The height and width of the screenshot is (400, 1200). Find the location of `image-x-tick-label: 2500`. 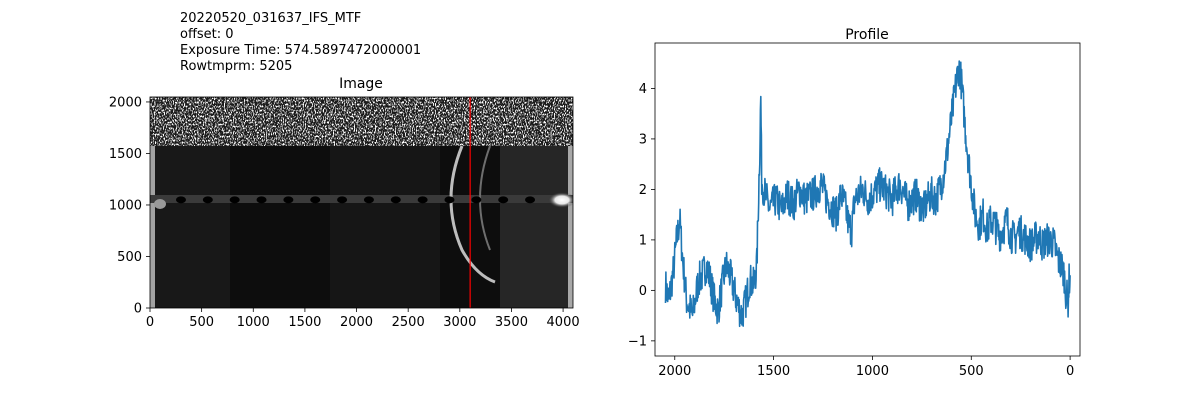

image-x-tick-label: 2500 is located at coordinates (408, 322).